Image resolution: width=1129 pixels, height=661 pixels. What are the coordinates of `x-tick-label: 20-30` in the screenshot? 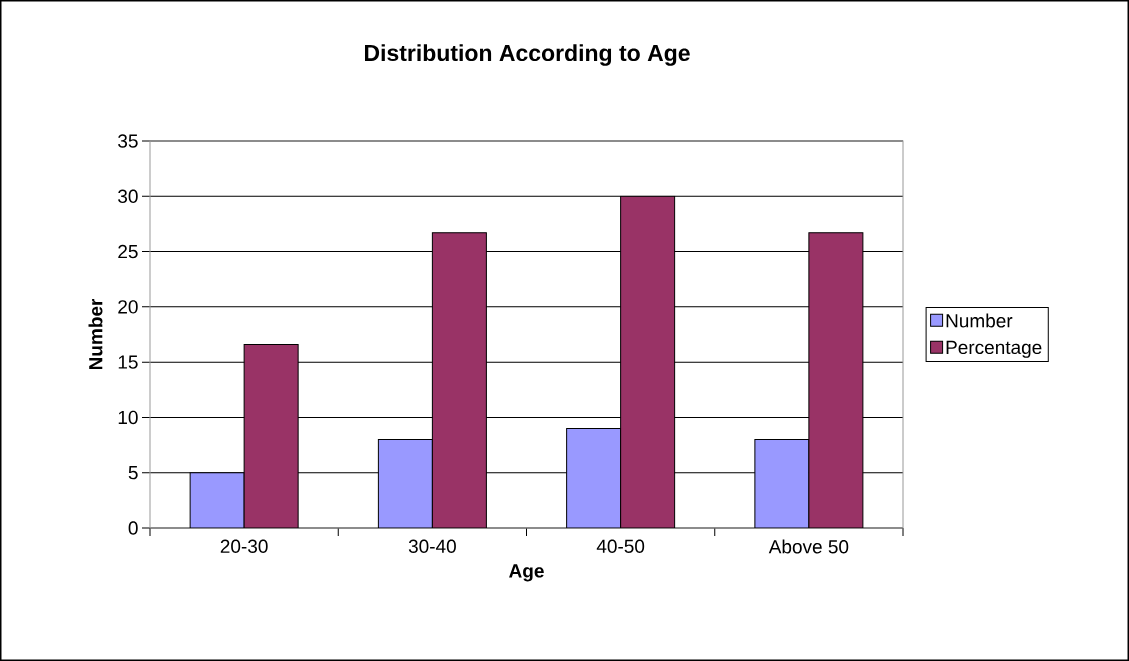 It's located at (244, 546).